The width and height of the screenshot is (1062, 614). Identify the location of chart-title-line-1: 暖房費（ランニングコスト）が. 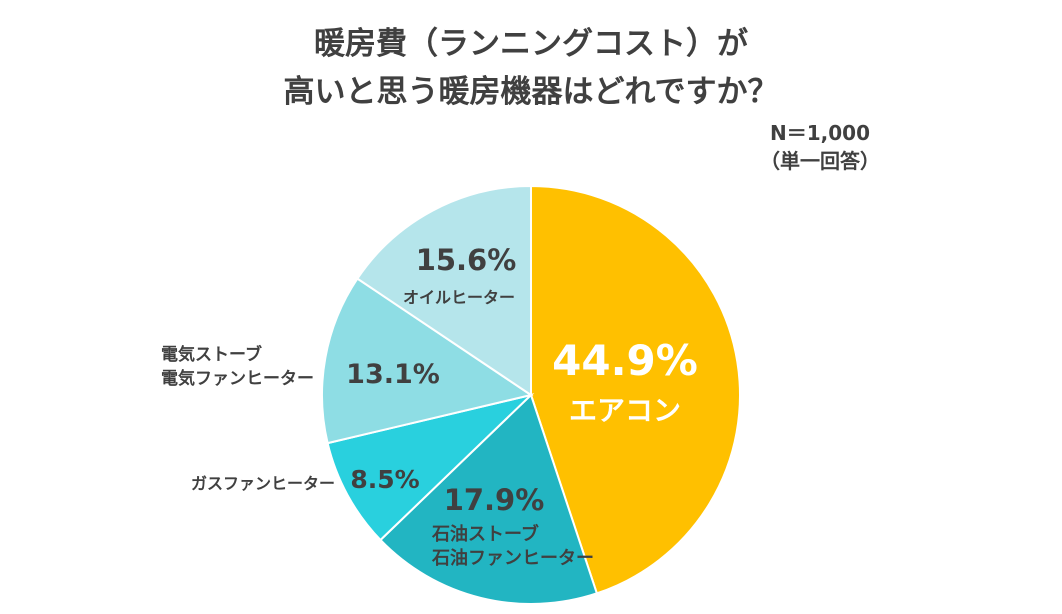
(531, 44).